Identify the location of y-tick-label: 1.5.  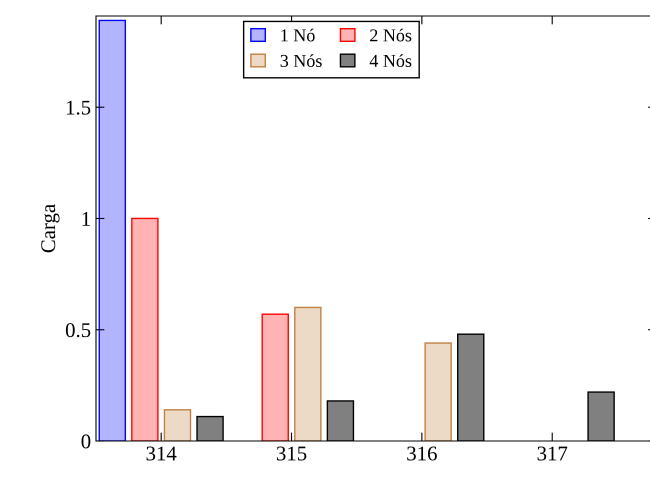
(78, 107).